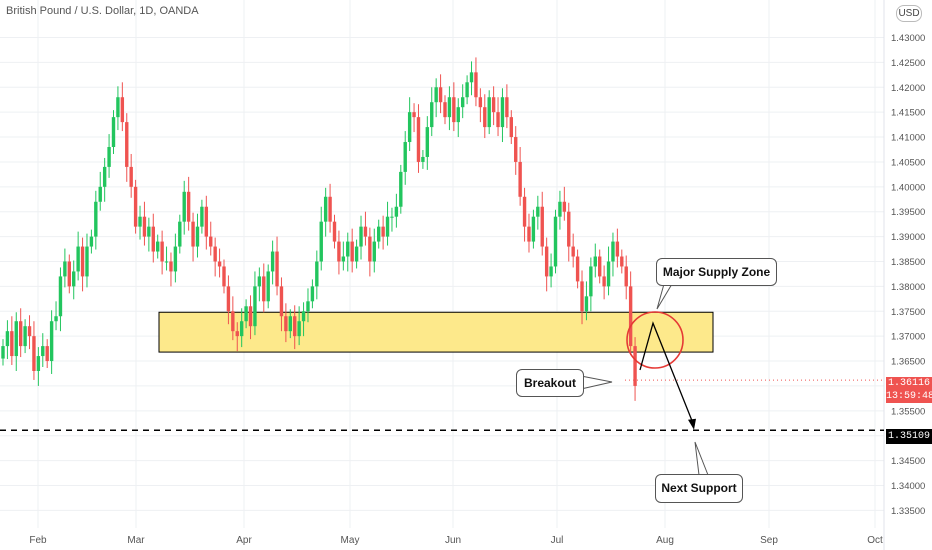 This screenshot has height=550, width=932. Describe the element at coordinates (456, 540) in the screenshot. I see `x-axis: Feb Mar Apr May Jun Jul Aug Sep Oct` at that location.